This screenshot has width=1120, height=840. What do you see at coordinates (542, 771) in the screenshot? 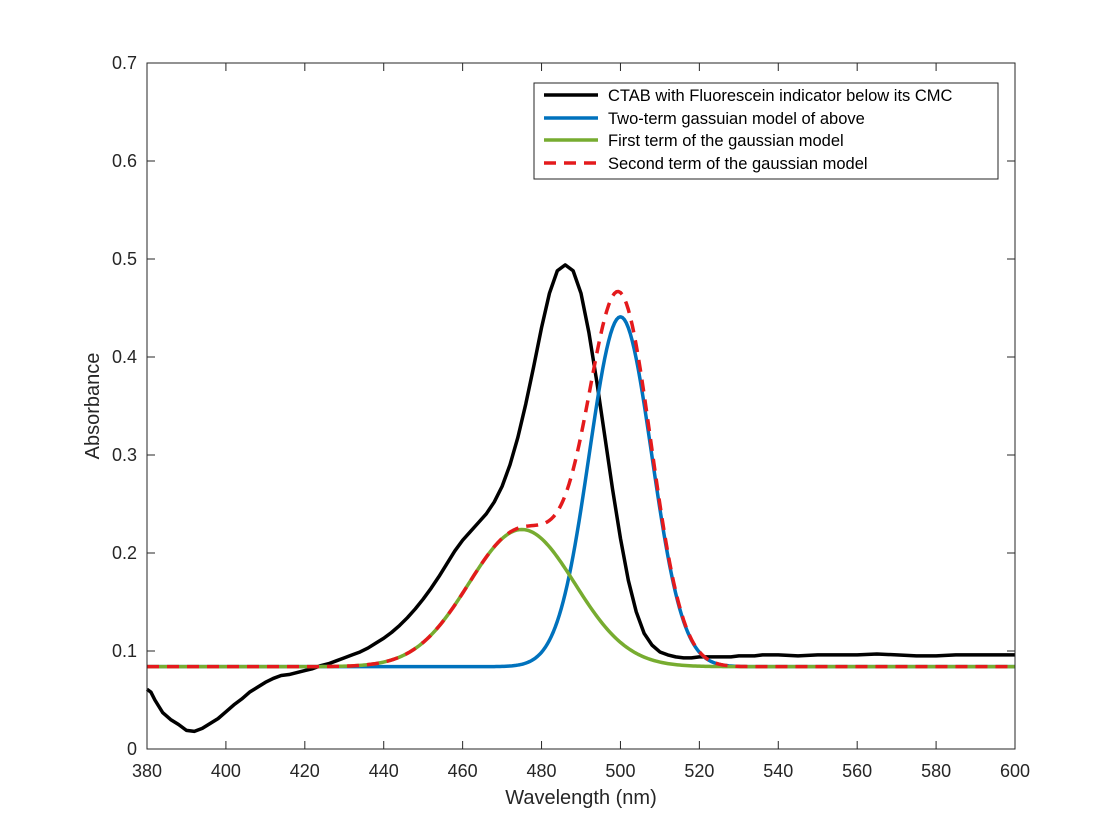
I see `x-tick-label: 480` at bounding box center [542, 771].